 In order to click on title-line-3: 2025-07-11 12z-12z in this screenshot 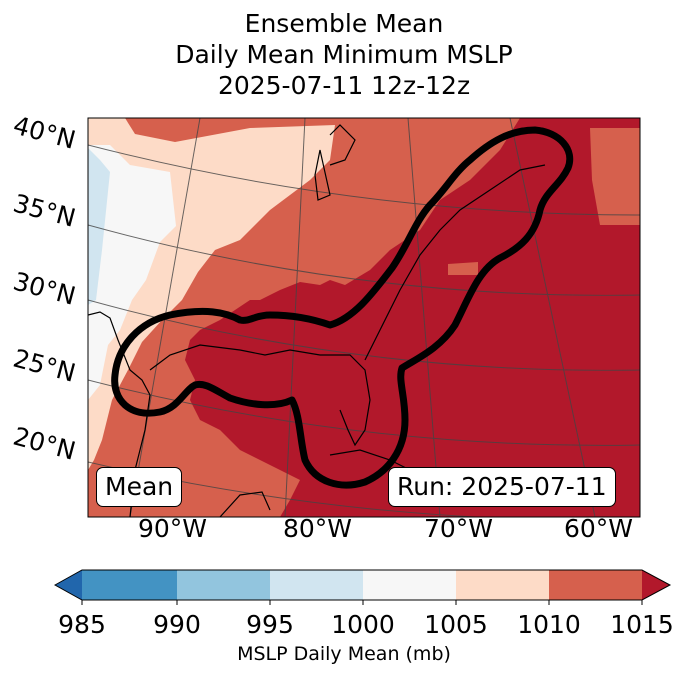, I will do `click(344, 85)`.